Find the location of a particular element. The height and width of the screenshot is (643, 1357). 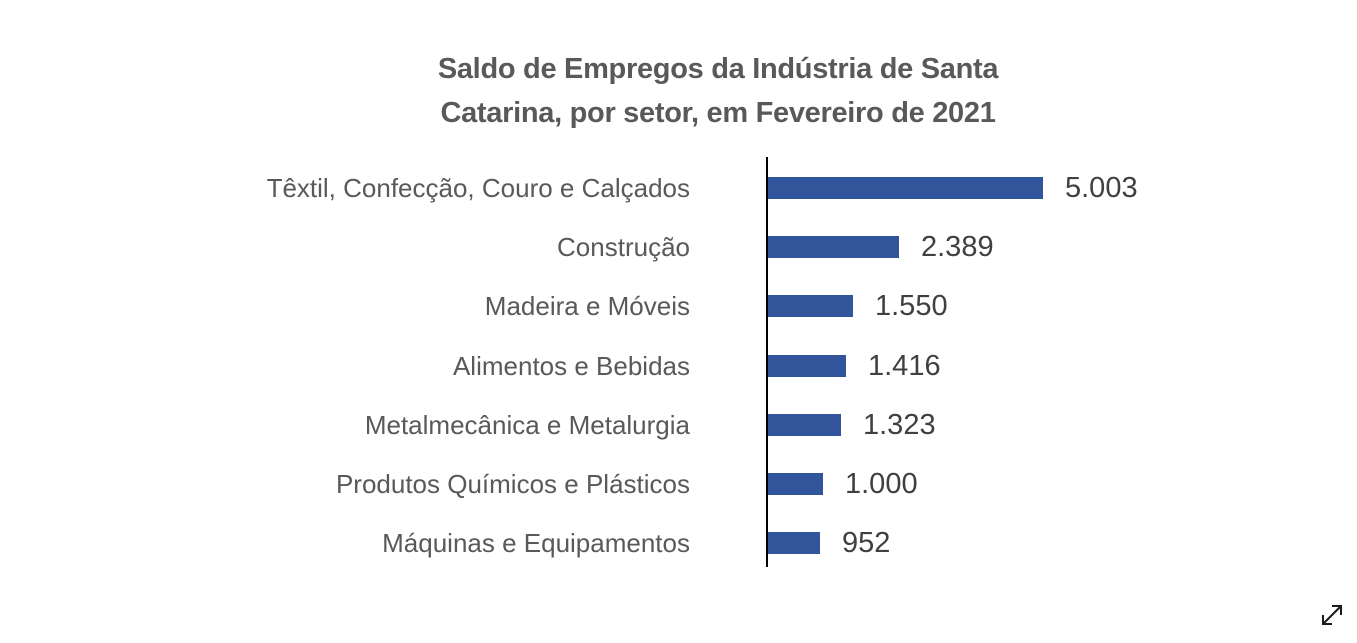

category-label: Madeira e Móveis is located at coordinates (587, 306).